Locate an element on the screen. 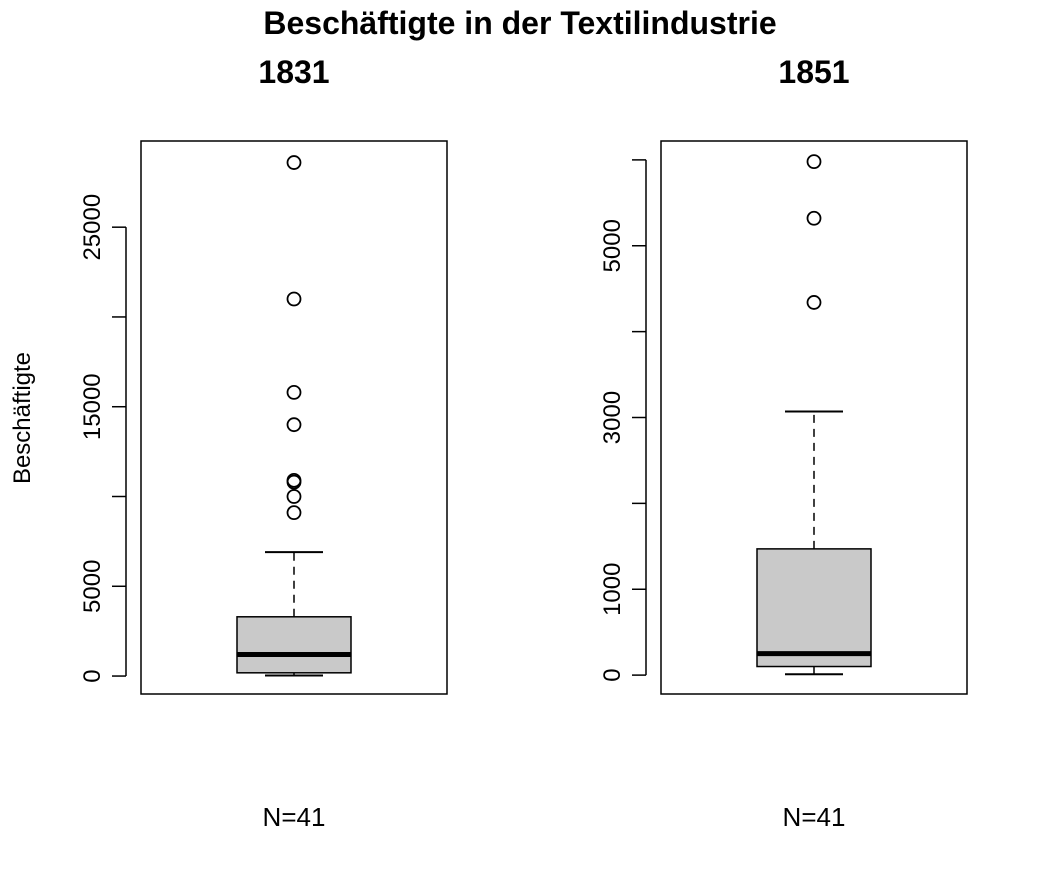 Image resolution: width=1040 pixels, height=871 pixels. y-axis: 0 1000 3000 5000 is located at coordinates (623, 420).